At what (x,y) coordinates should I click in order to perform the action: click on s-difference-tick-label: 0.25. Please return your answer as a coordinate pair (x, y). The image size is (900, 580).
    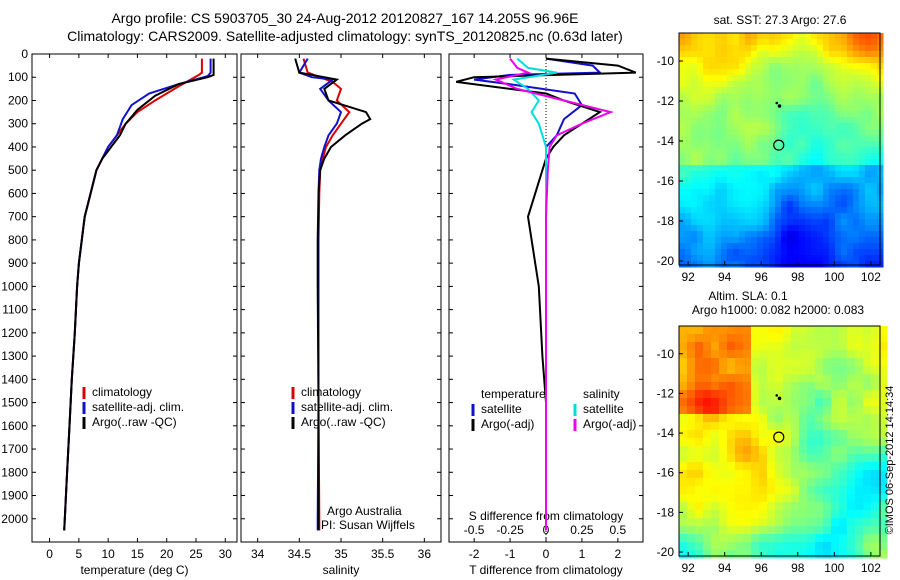
    Looking at the image, I should click on (582, 530).